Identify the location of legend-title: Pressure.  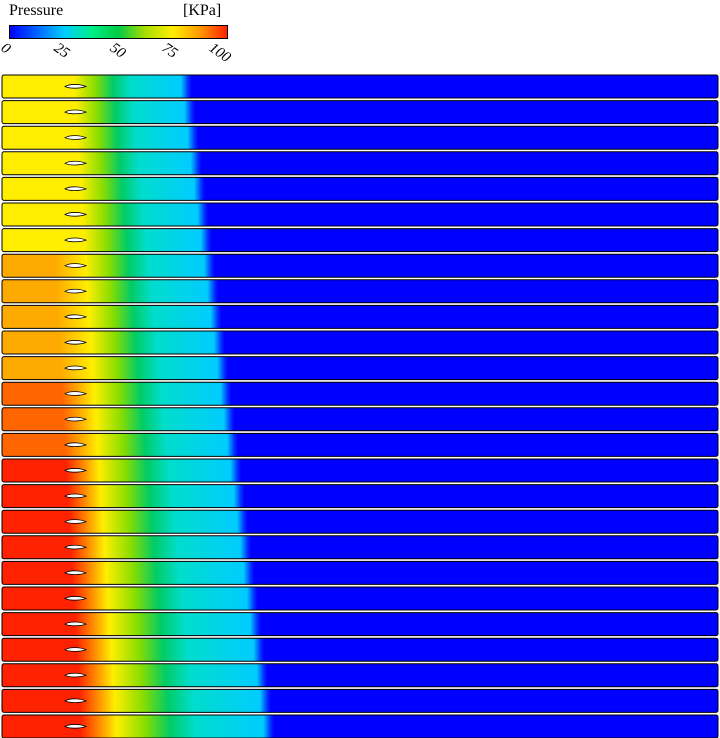
(36, 10).